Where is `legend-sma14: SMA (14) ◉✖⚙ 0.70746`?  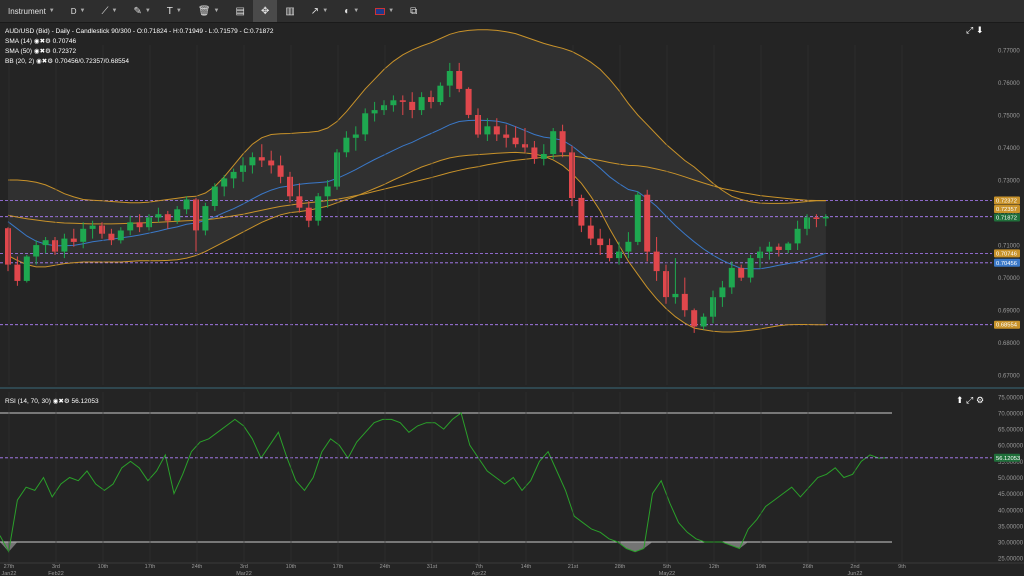
legend-sma14: SMA (14) ◉✖⚙ 0.70746 is located at coordinates (41, 41).